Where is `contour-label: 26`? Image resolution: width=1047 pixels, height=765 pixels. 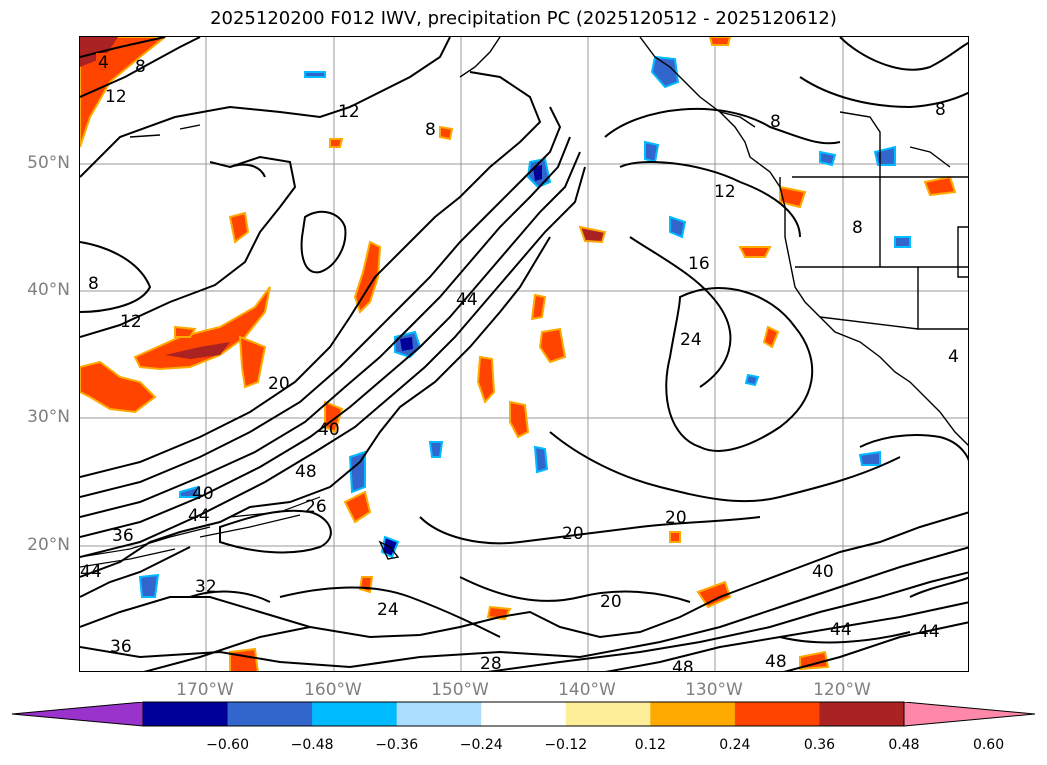
contour-label: 26 is located at coordinates (316, 507).